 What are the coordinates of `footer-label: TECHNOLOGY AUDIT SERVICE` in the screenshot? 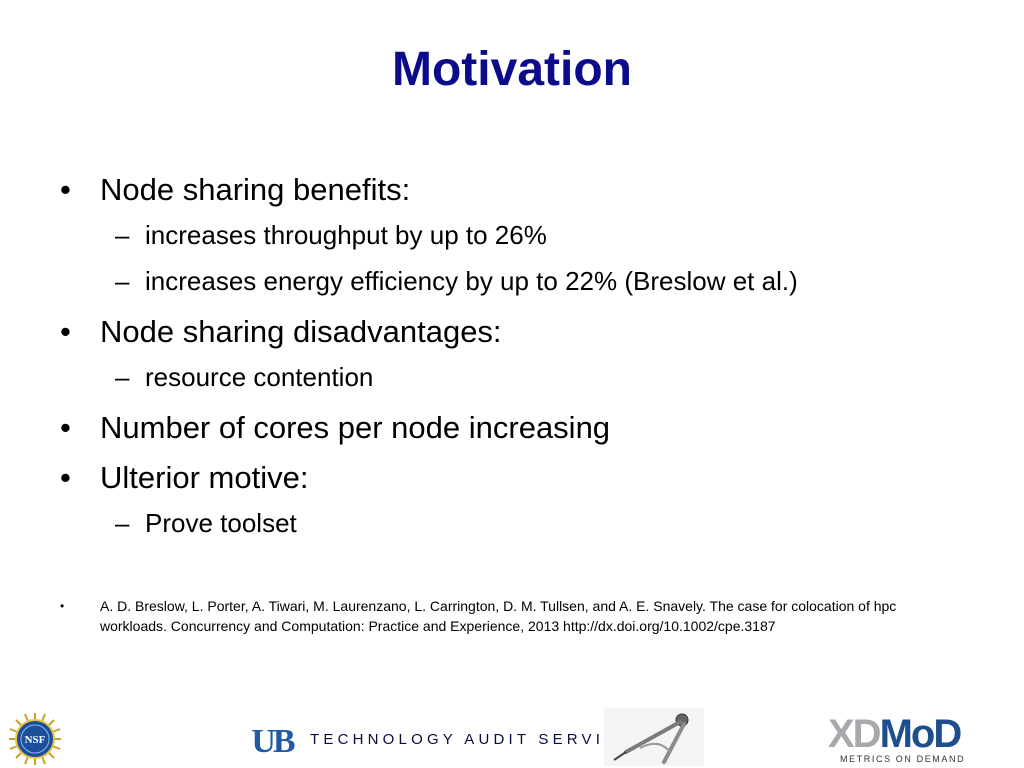 It's located at (472, 739).